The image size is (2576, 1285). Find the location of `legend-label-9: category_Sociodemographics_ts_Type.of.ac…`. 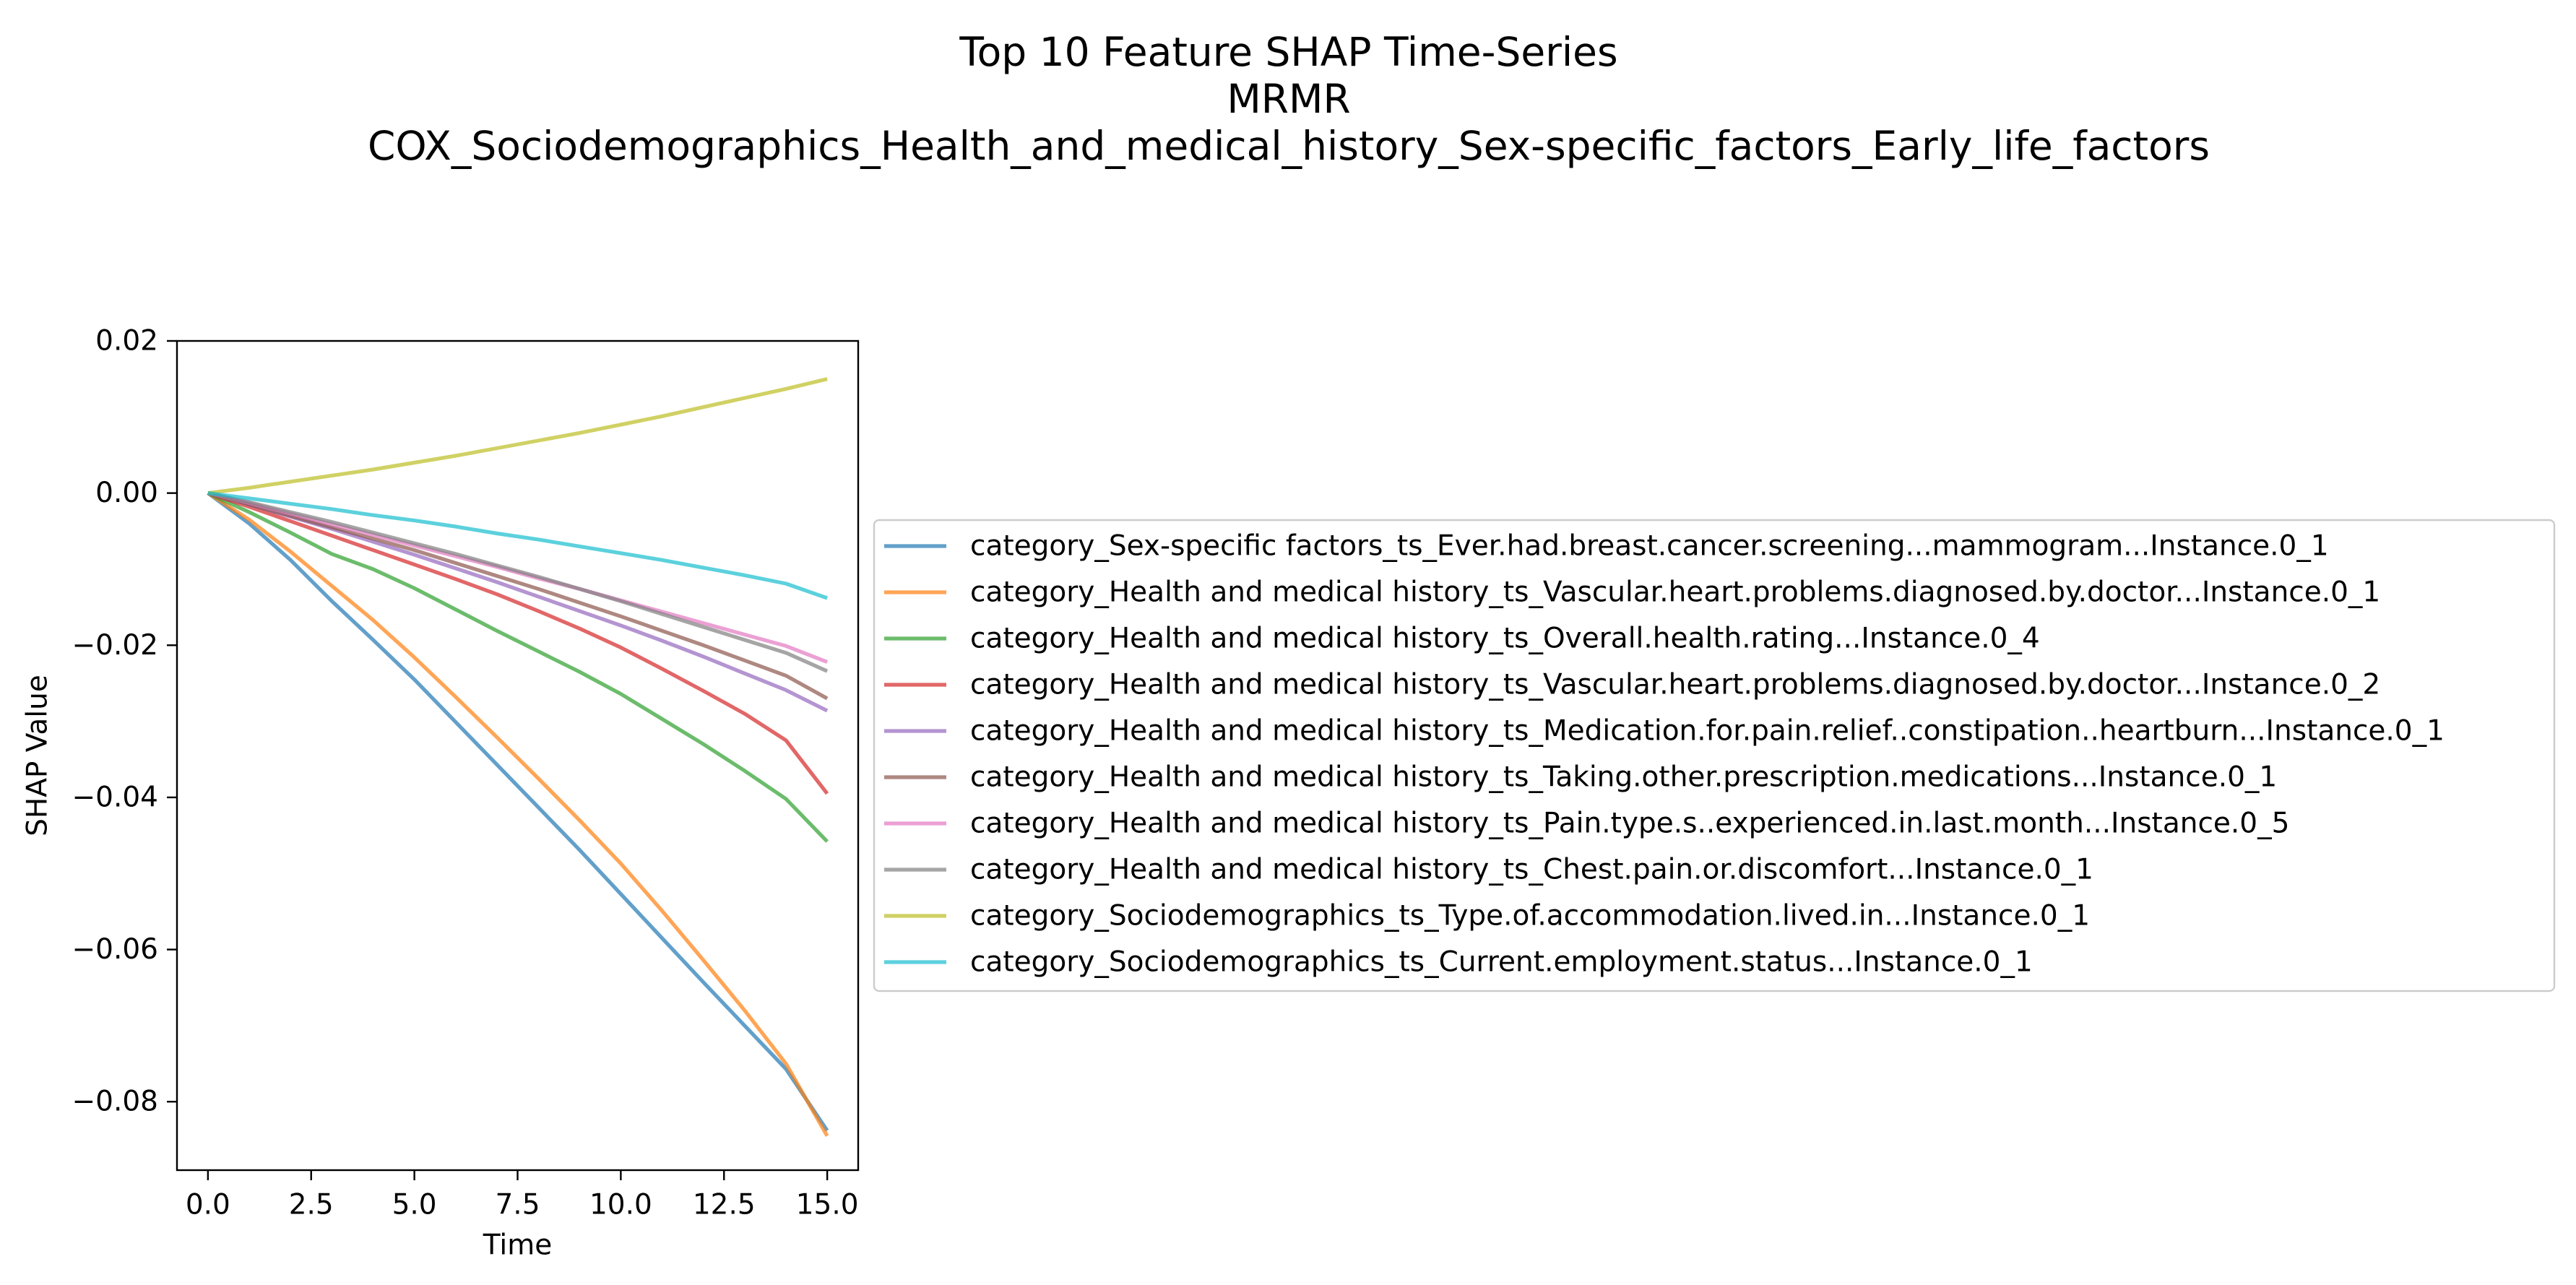

legend-label-9: category_Sociodemographics_ts_Type.of.ac… is located at coordinates (1530, 916).